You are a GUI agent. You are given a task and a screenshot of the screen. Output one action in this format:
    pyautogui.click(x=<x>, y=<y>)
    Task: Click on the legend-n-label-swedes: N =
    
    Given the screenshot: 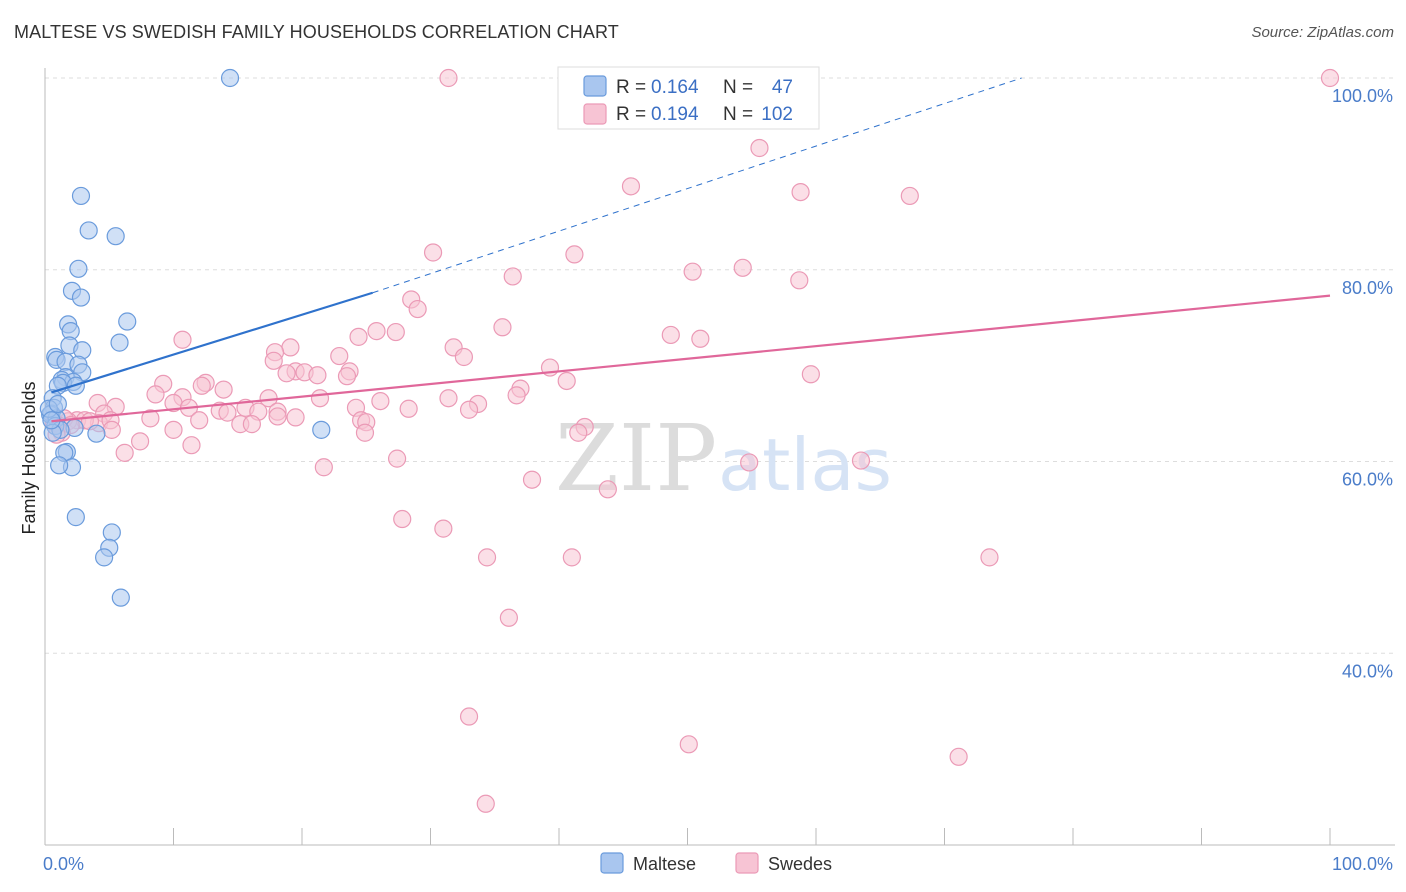 What is the action you would take?
    pyautogui.click(x=738, y=114)
    